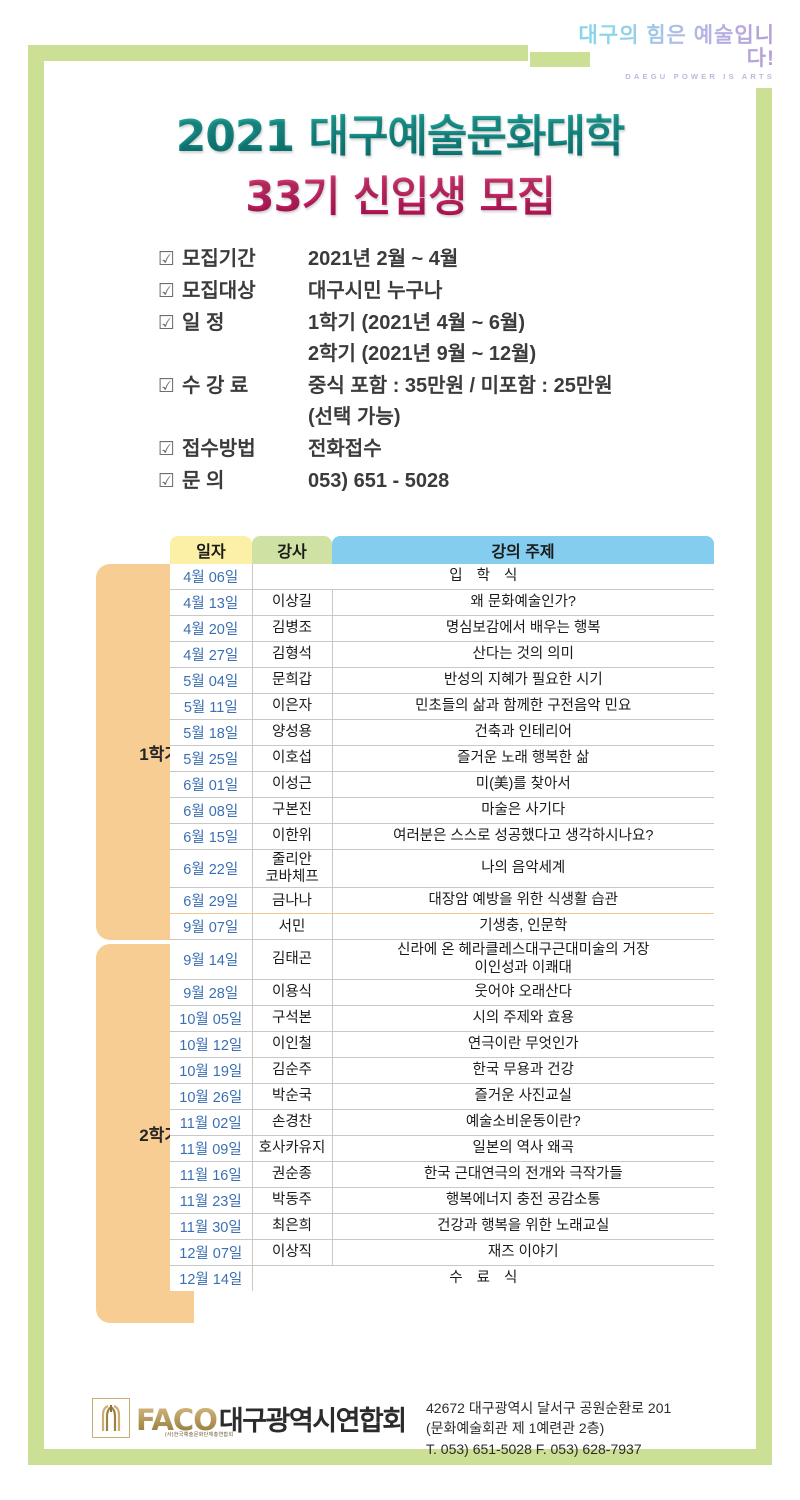  What do you see at coordinates (271, 1418) in the screenshot?
I see `faco-wordmark: FACO (사)한국예술문화단체총연합회 대구광역시연합회` at bounding box center [271, 1418].